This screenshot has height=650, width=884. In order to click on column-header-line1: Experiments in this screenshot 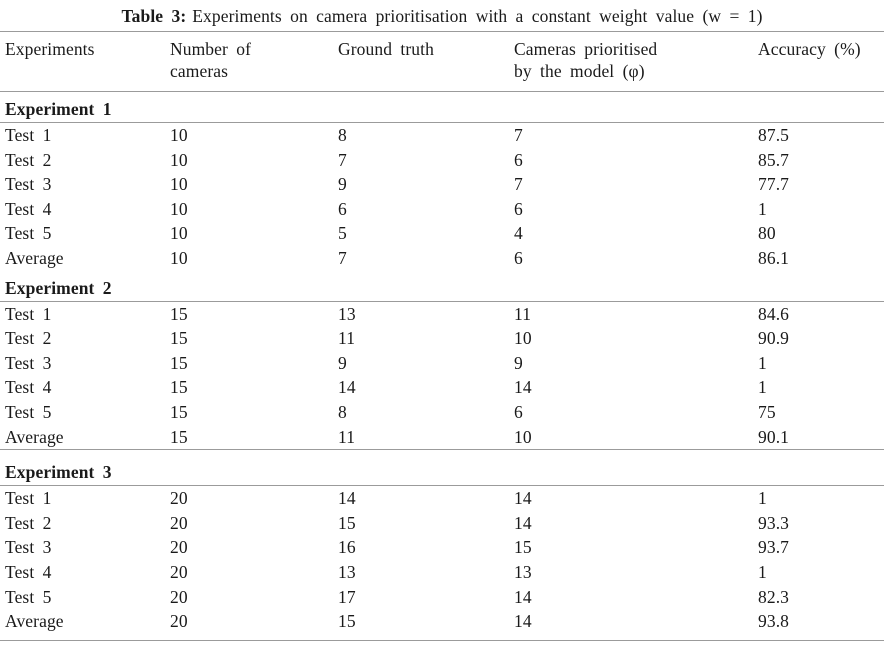, I will do `click(50, 49)`.